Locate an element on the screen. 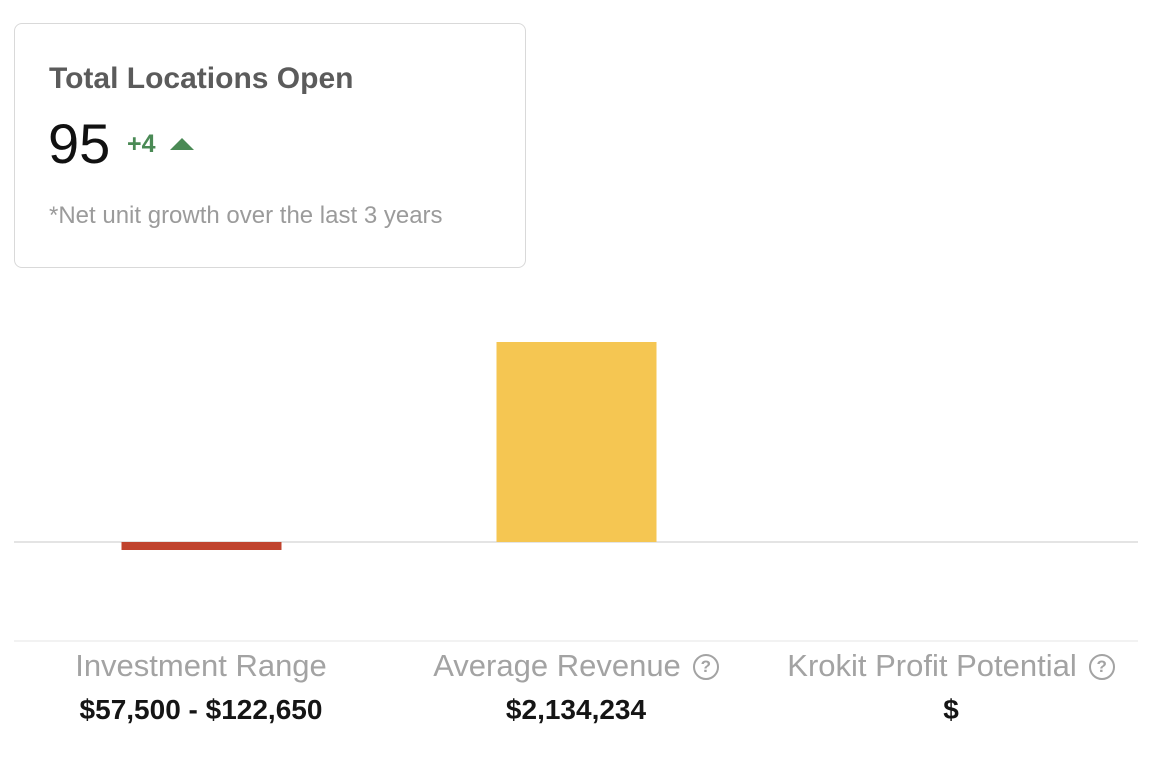 This screenshot has height=768, width=1172. locations-count: 95 is located at coordinates (79, 143).